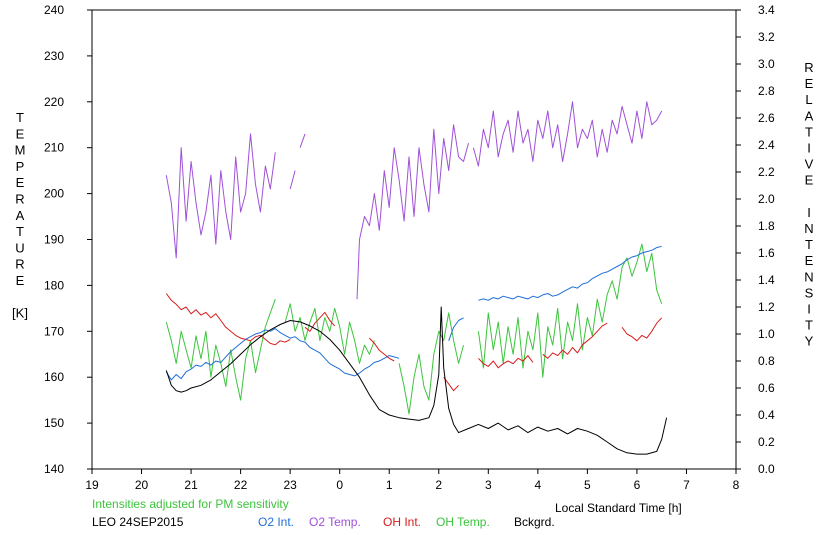  What do you see at coordinates (766, 334) in the screenshot?
I see `y-right-tick-label: 1.0` at bounding box center [766, 334].